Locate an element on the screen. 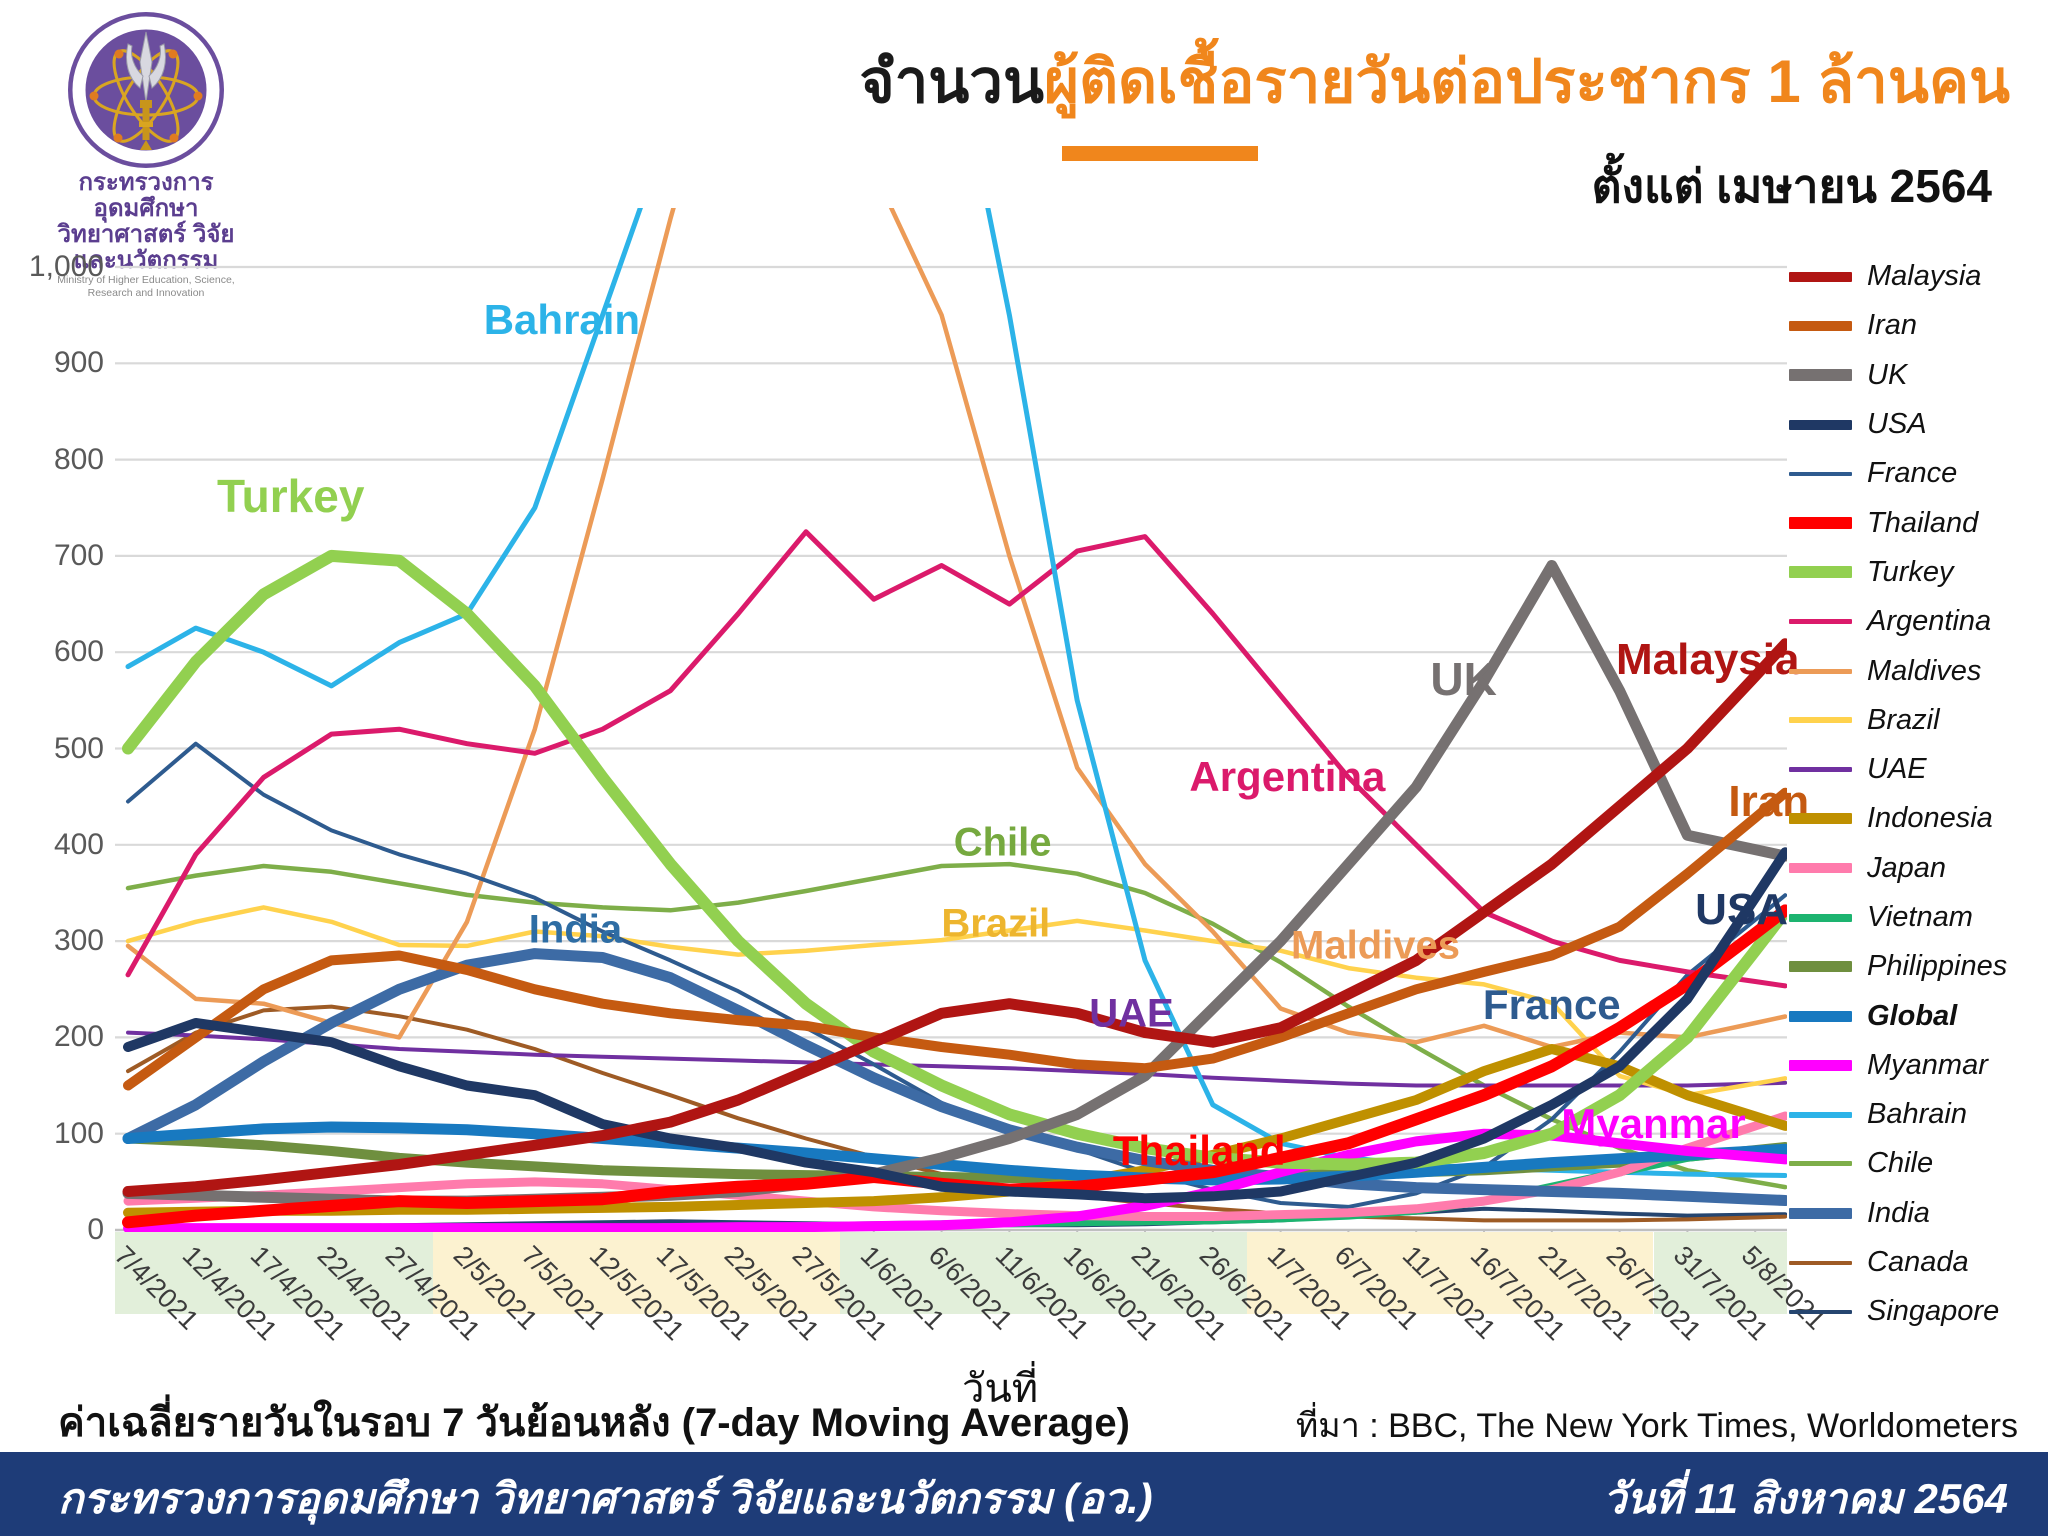 This screenshot has width=2048, height=1536. legend-item-uae: UAE is located at coordinates (1918, 769).